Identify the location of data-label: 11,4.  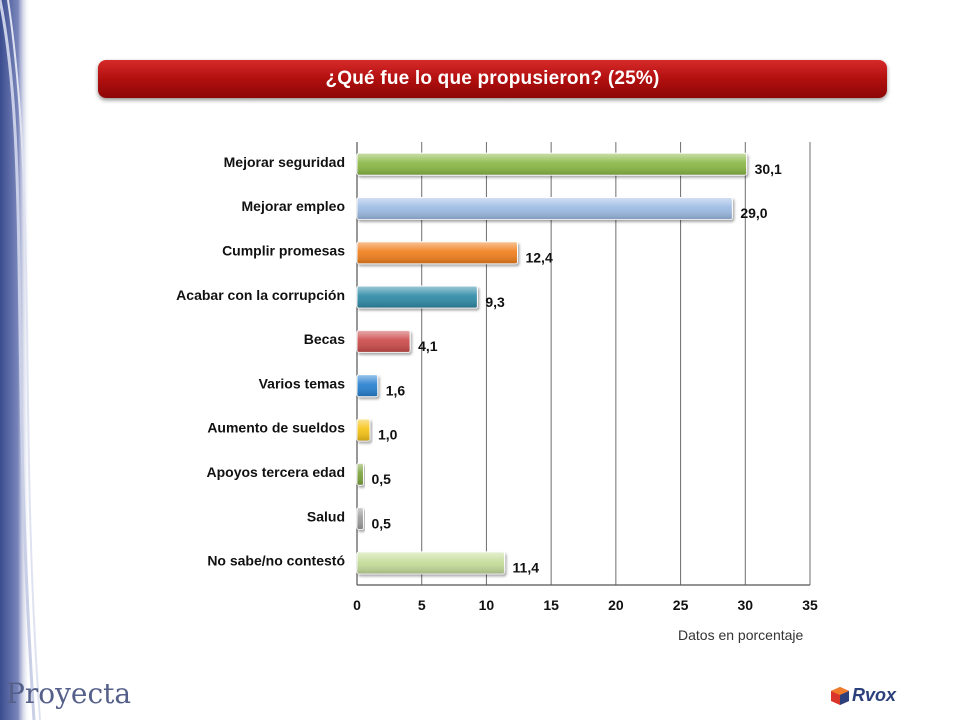
(526, 568).